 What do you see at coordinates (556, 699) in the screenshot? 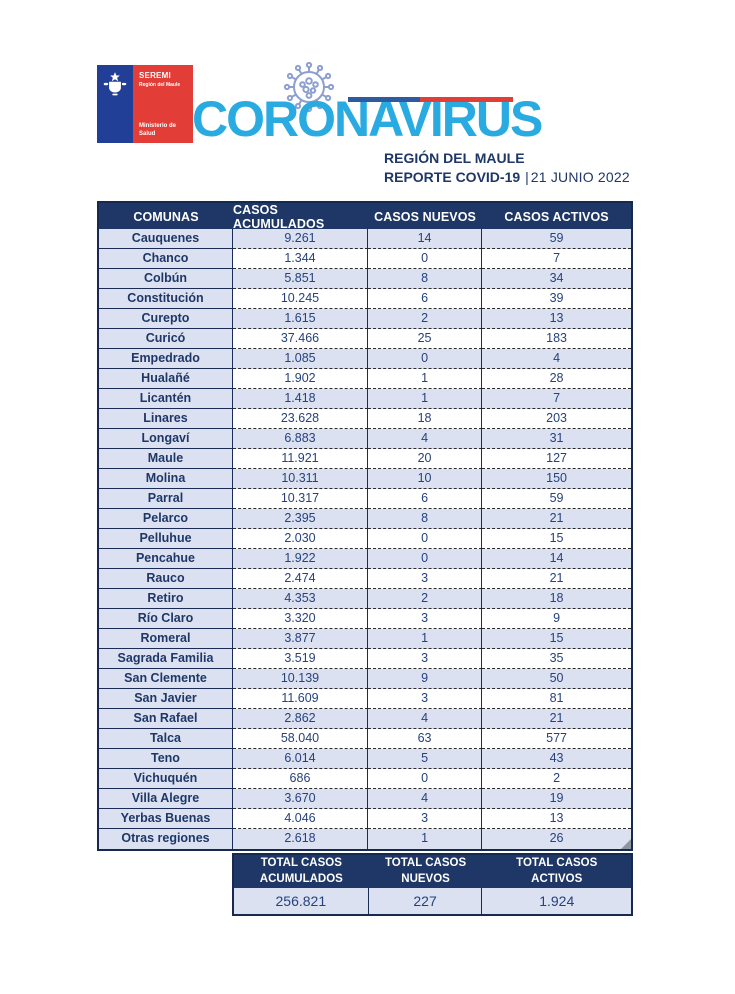
I see `active-cases-value: 81` at bounding box center [556, 699].